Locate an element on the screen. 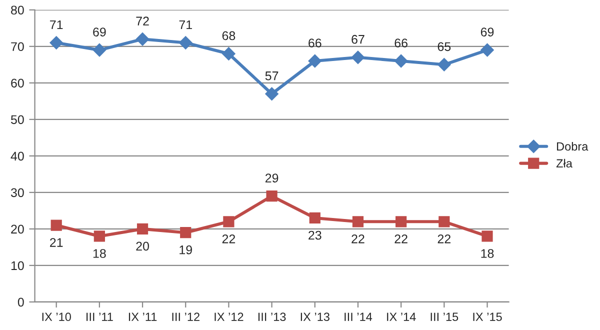 The width and height of the screenshot is (600, 330). data-label: 21 is located at coordinates (56, 242).